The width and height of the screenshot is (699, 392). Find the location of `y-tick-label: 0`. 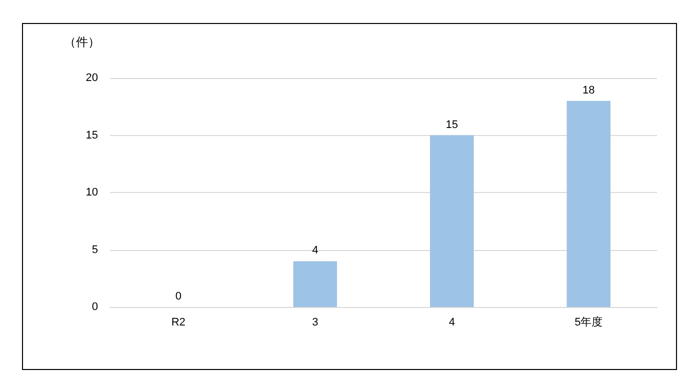

y-tick-label: 0 is located at coordinates (95, 307).